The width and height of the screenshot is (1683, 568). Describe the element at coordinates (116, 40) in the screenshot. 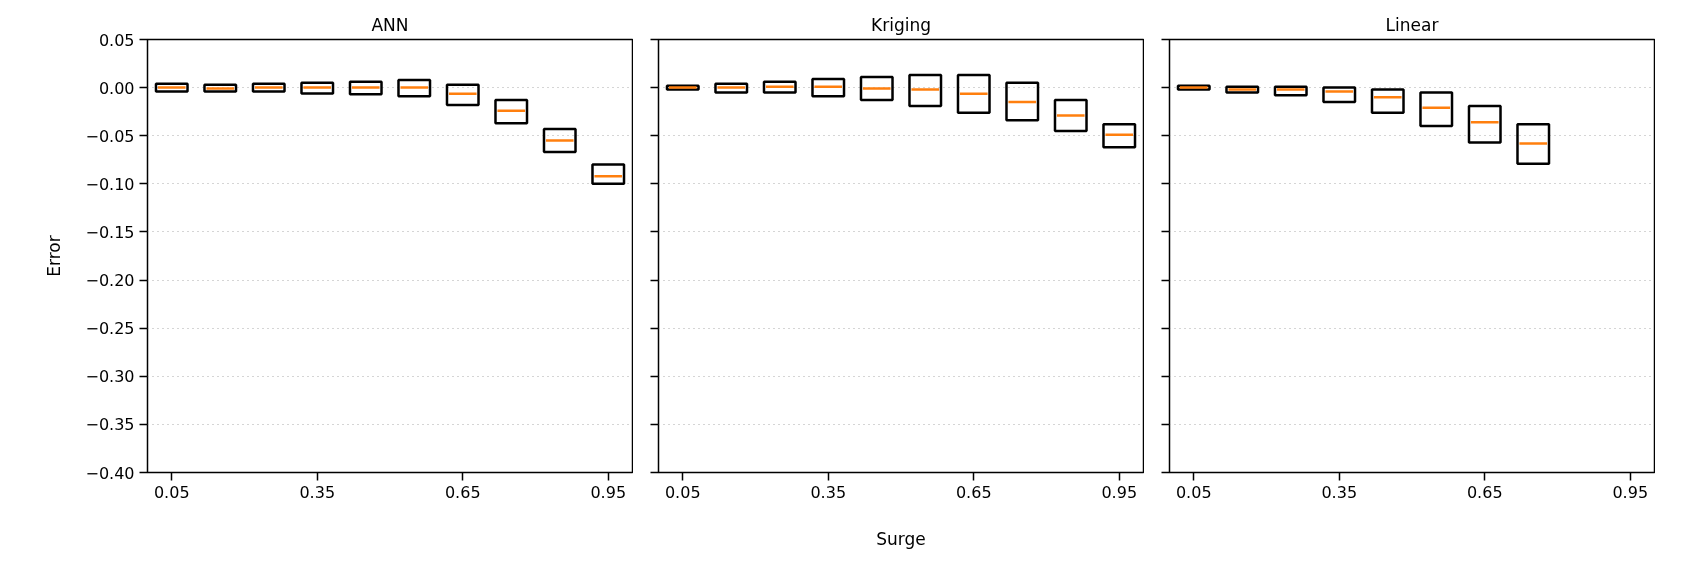

I see `y-tick-label: 0.05` at that location.